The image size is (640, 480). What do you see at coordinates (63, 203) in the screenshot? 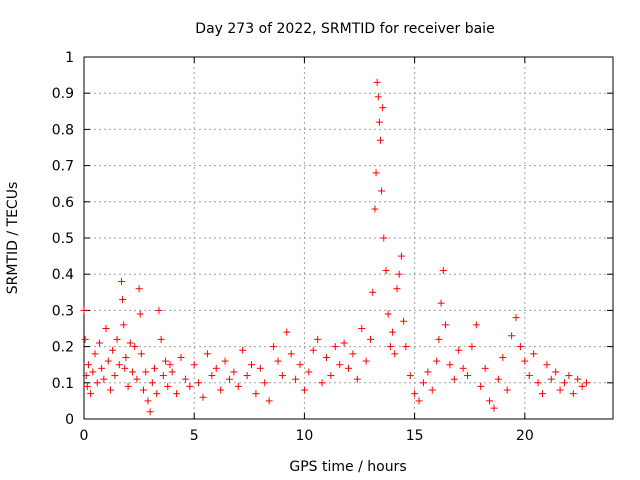
I see `y-tick-label: 0.6` at bounding box center [63, 203].